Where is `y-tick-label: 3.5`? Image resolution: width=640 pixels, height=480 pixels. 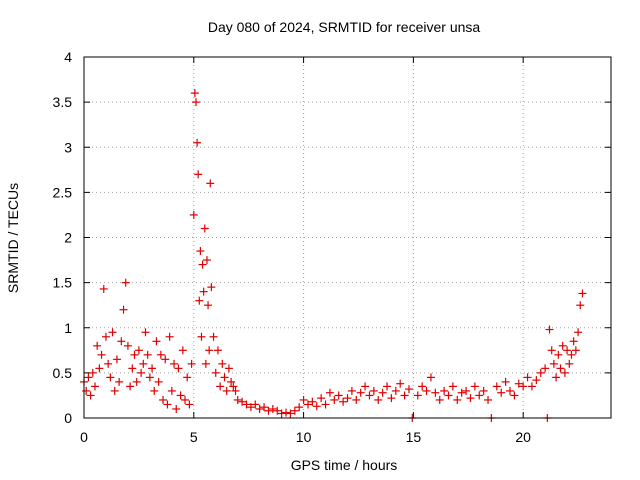 y-tick-label: 3.5 is located at coordinates (63, 102).